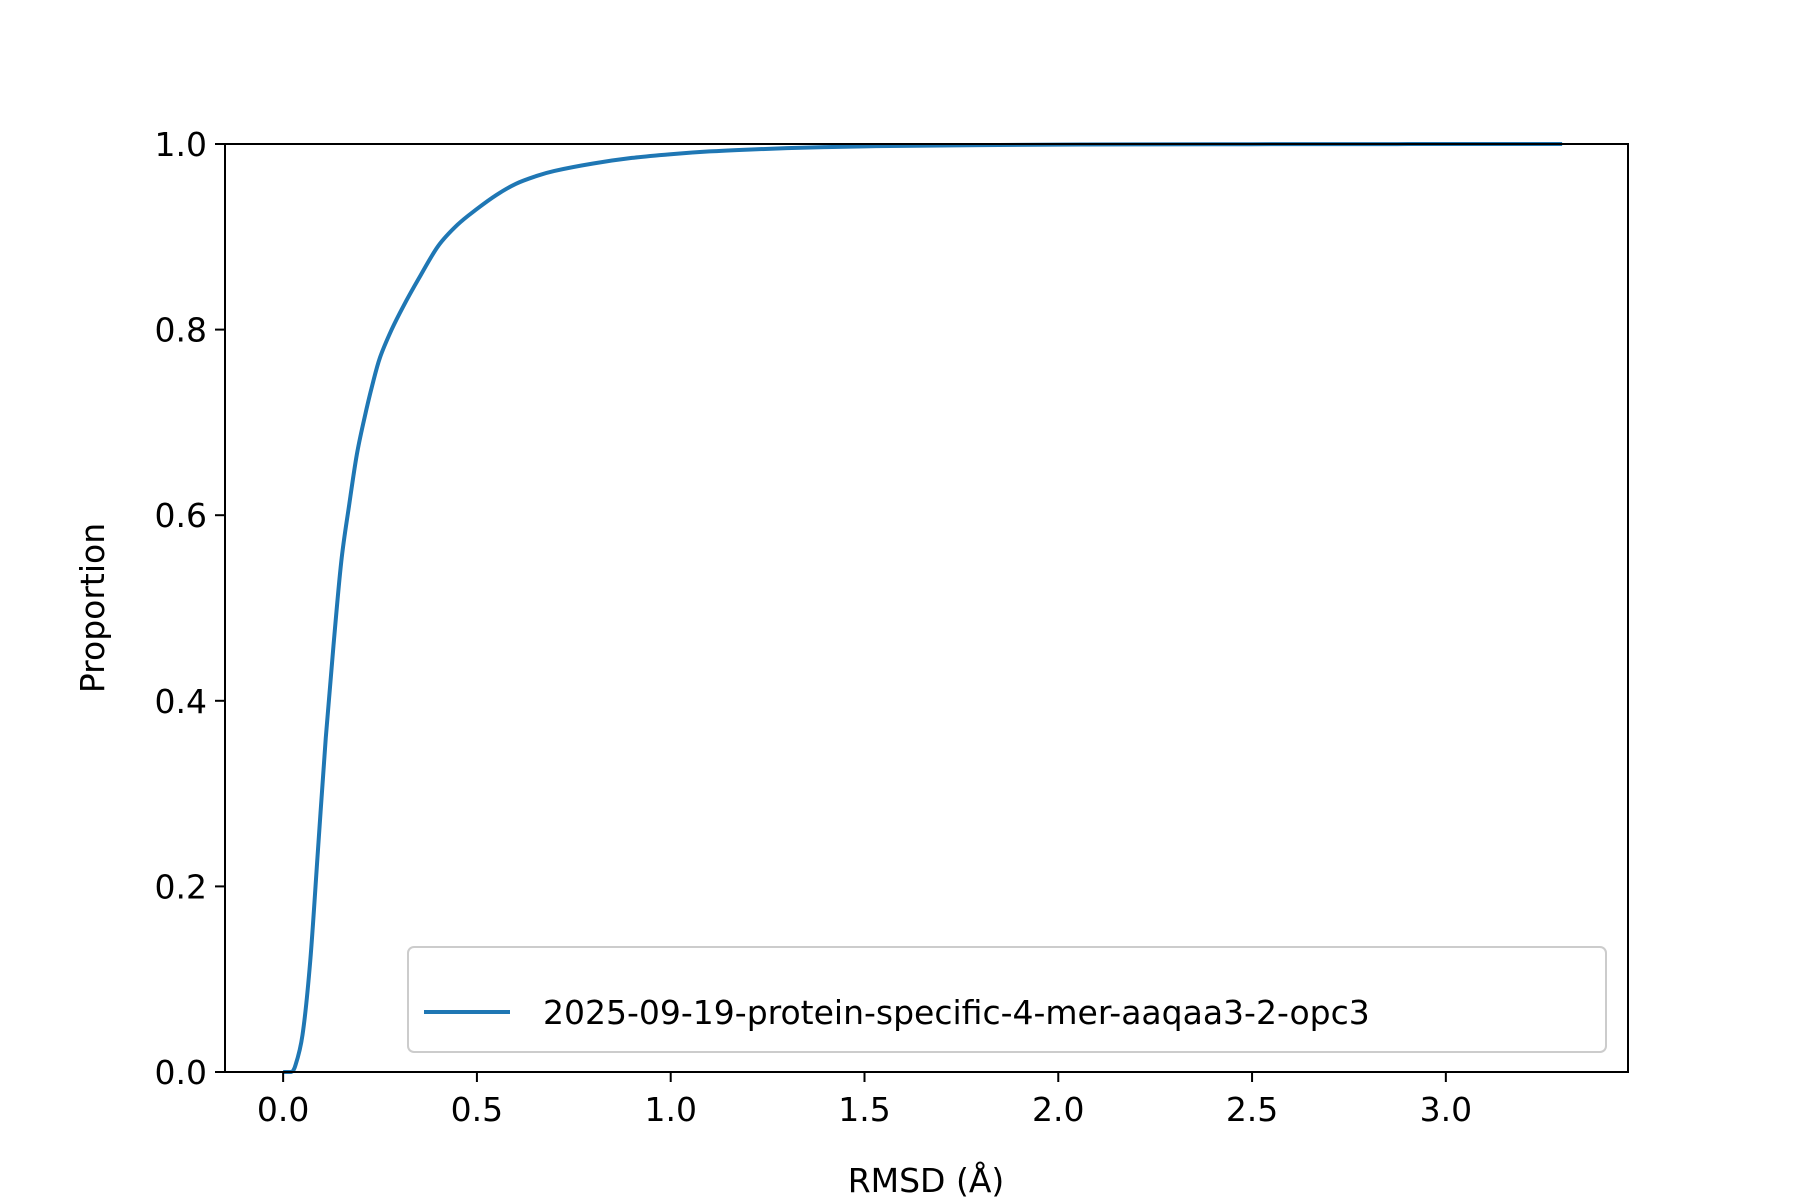 Image resolution: width=1800 pixels, height=1200 pixels. I want to click on x-tick-label: 1.5, so click(864, 1109).